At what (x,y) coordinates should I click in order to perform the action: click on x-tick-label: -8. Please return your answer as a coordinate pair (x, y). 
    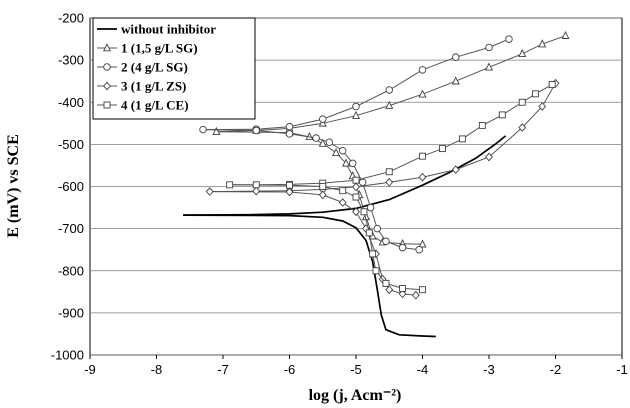
    Looking at the image, I should click on (157, 369).